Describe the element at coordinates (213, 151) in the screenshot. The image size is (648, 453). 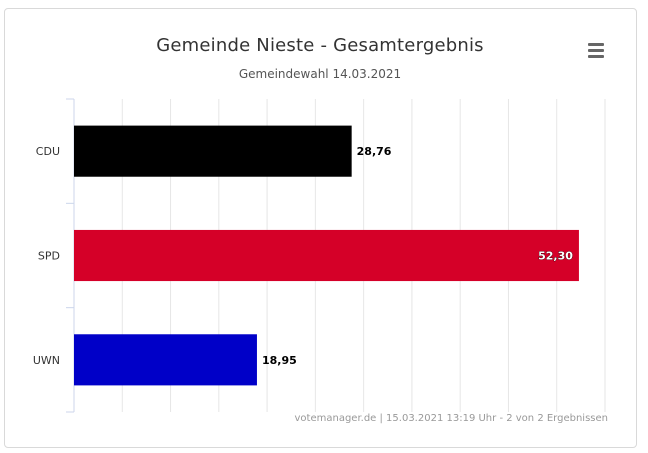
I see `bar-cdu` at that location.